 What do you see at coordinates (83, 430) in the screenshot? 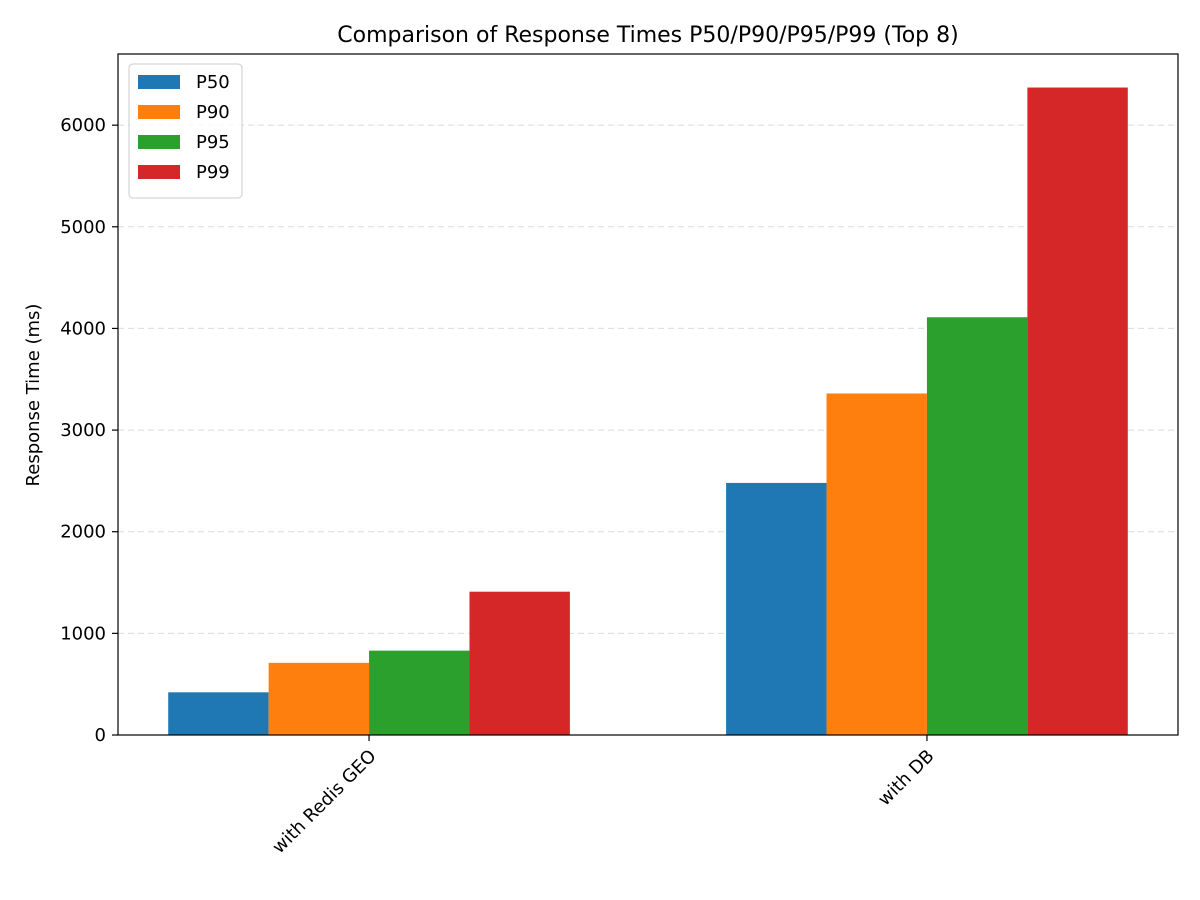
I see `y-tick-label: 3000` at bounding box center [83, 430].